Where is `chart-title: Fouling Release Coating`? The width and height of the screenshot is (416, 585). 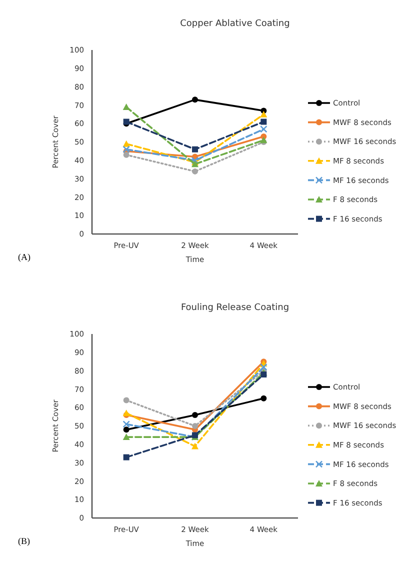 chart-title: Fouling Release Coating is located at coordinates (235, 308).